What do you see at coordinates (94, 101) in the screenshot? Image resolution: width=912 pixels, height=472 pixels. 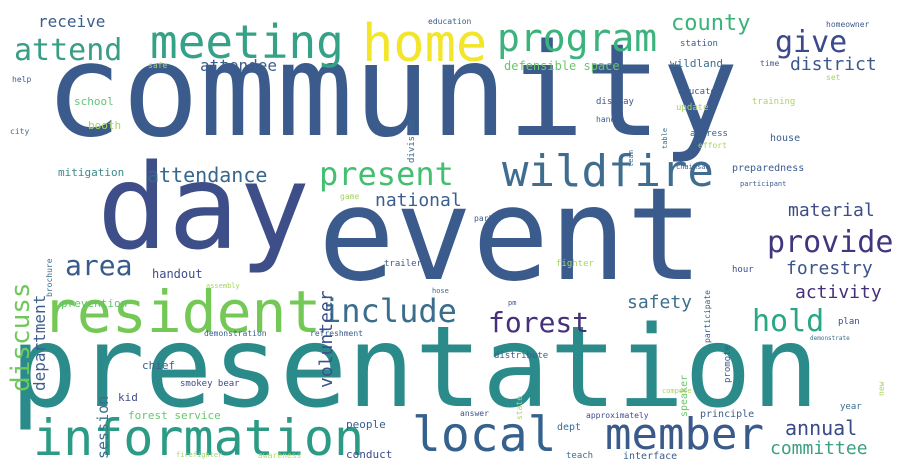 I see `word-school: school` at bounding box center [94, 101].